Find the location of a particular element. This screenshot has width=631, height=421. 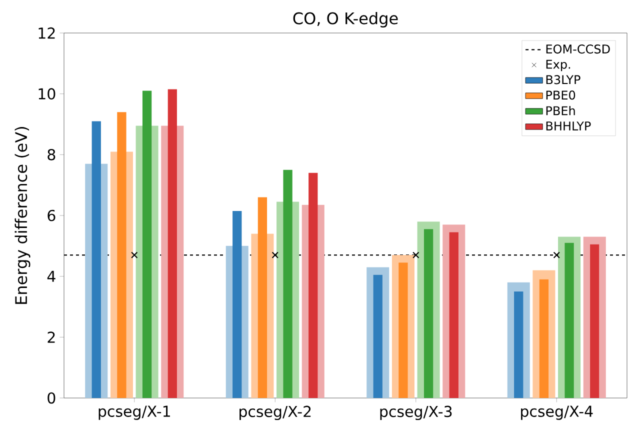

legend-label: PBE0 is located at coordinates (561, 95).